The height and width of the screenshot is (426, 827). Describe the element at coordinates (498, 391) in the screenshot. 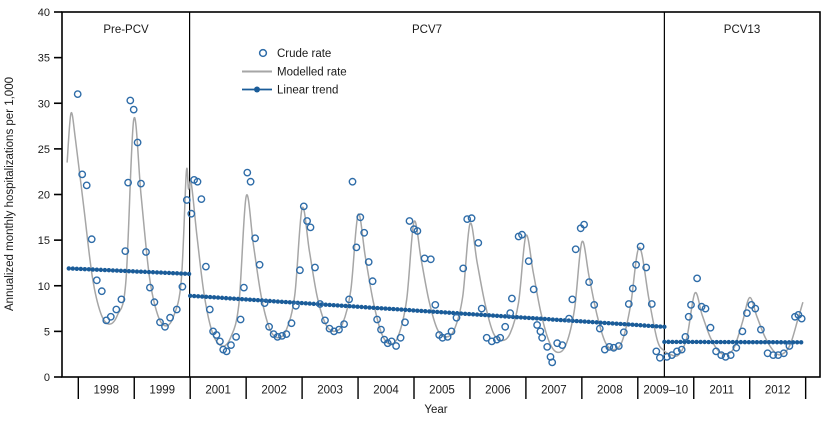

I see `x-tick-label: 2006` at that location.